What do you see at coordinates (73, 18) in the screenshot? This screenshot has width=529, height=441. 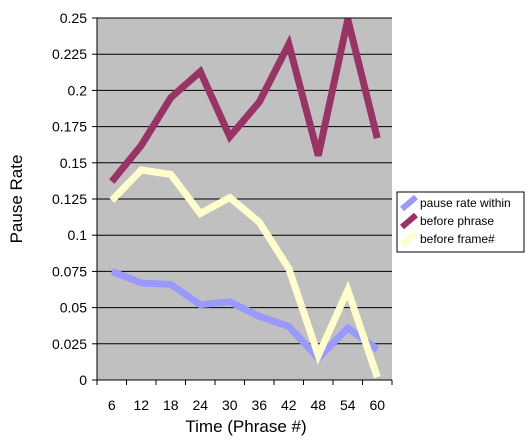 I see `y-tick-label: 0.25` at bounding box center [73, 18].